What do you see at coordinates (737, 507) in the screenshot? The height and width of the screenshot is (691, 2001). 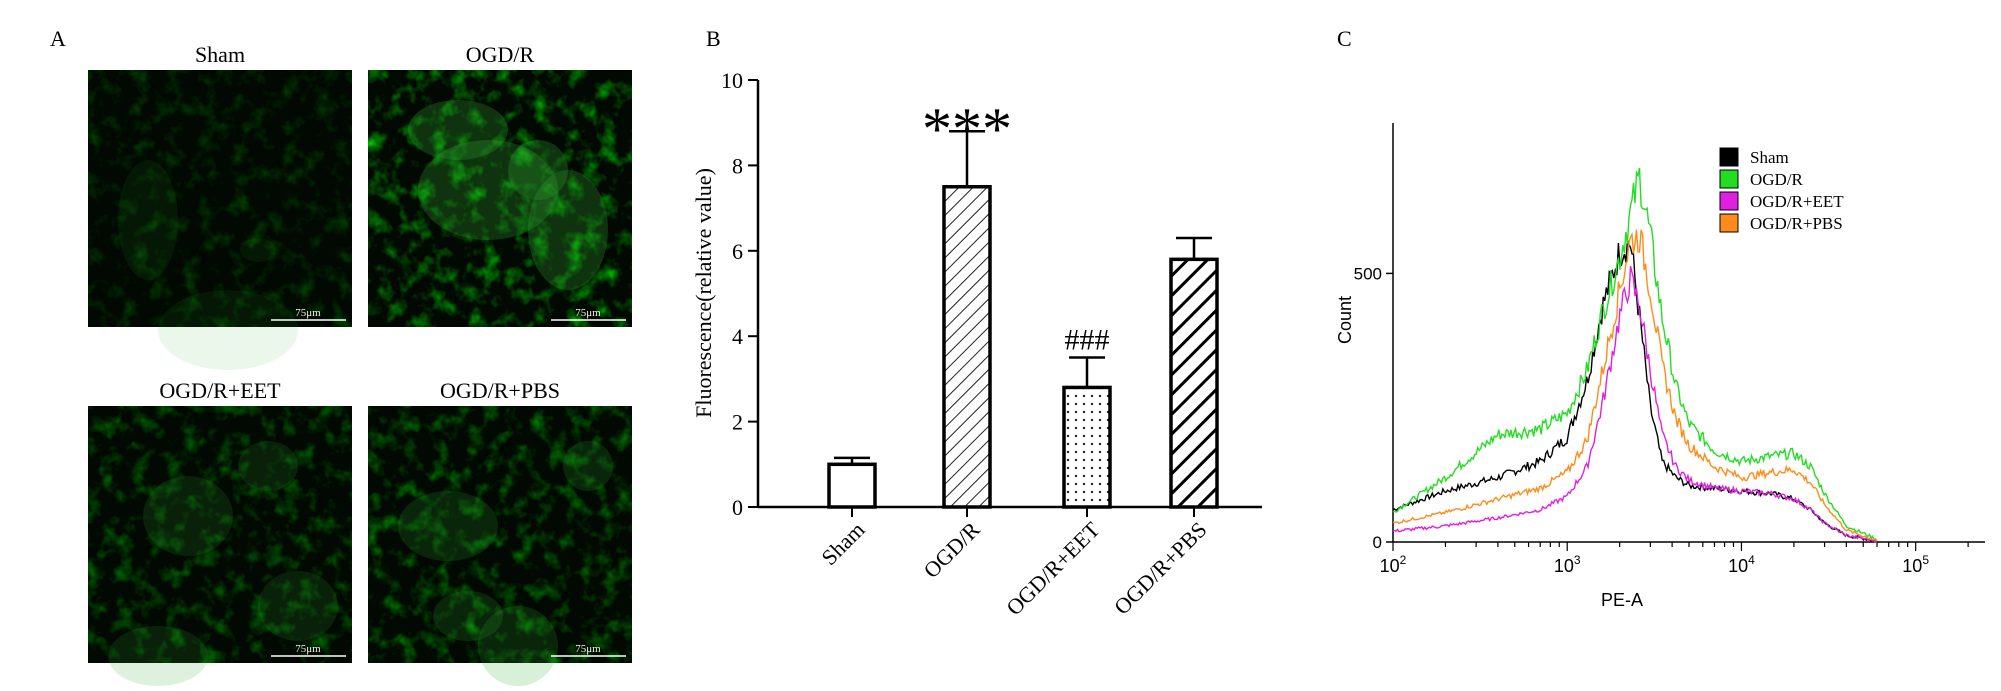 I see `y-tick-label: 0` at bounding box center [737, 507].